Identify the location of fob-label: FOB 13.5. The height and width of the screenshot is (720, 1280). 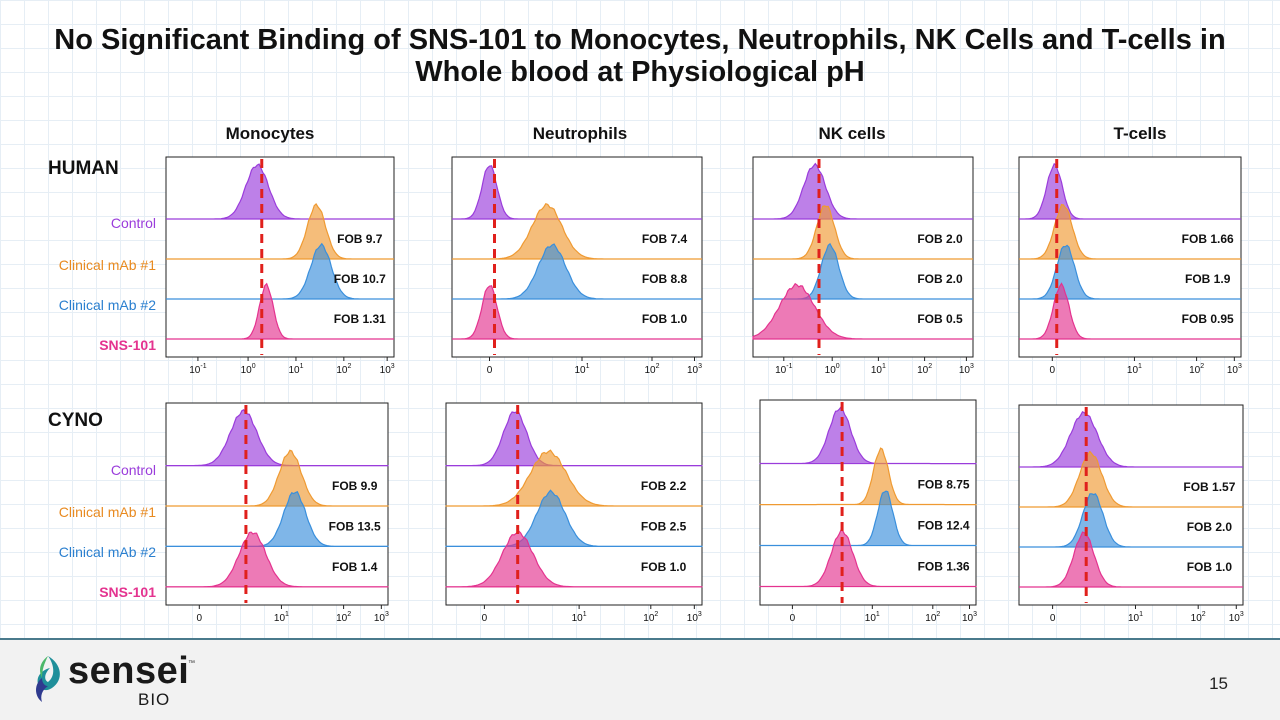
(355, 526).